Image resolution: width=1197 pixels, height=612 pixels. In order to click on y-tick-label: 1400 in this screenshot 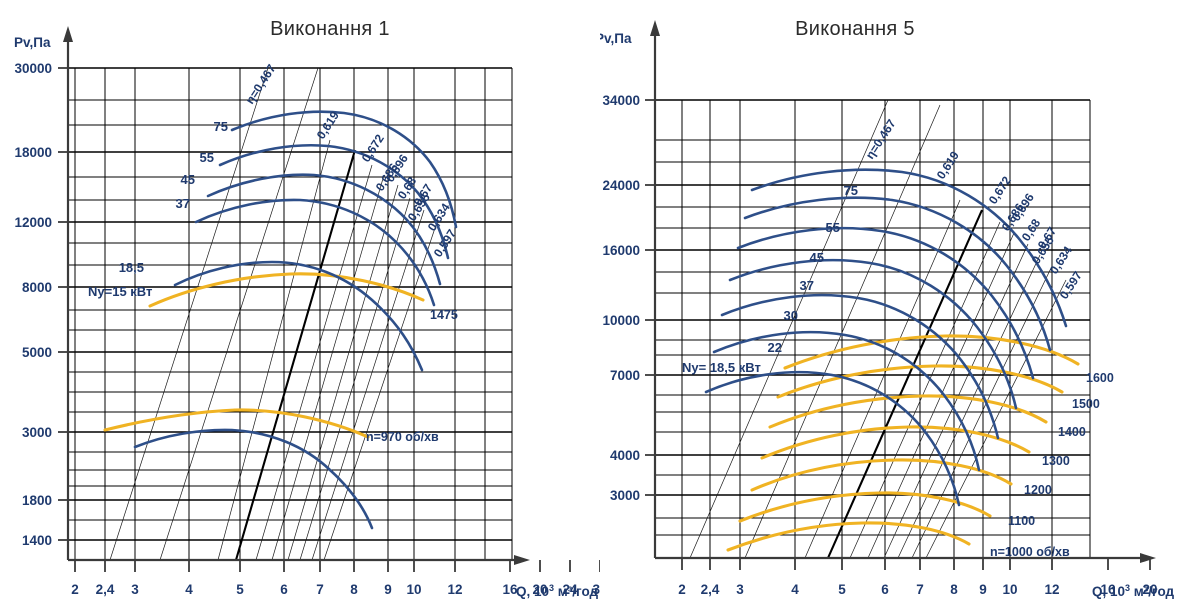, I will do `click(37, 540)`.